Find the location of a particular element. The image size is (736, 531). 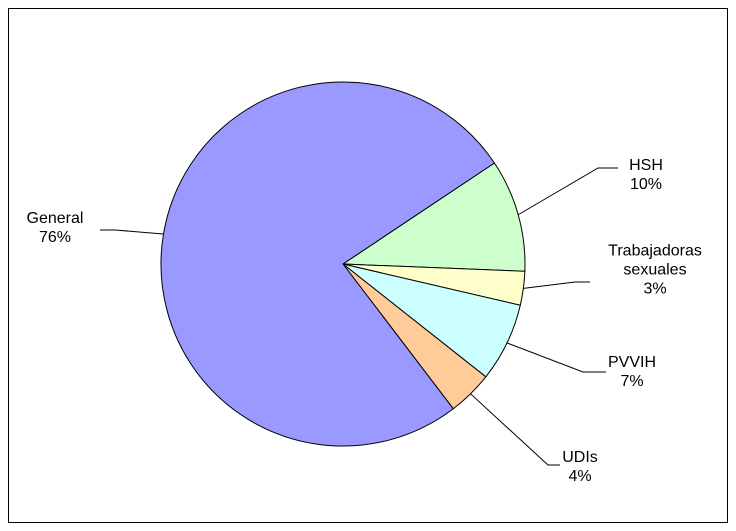

category-label: PVVIH is located at coordinates (631, 362).